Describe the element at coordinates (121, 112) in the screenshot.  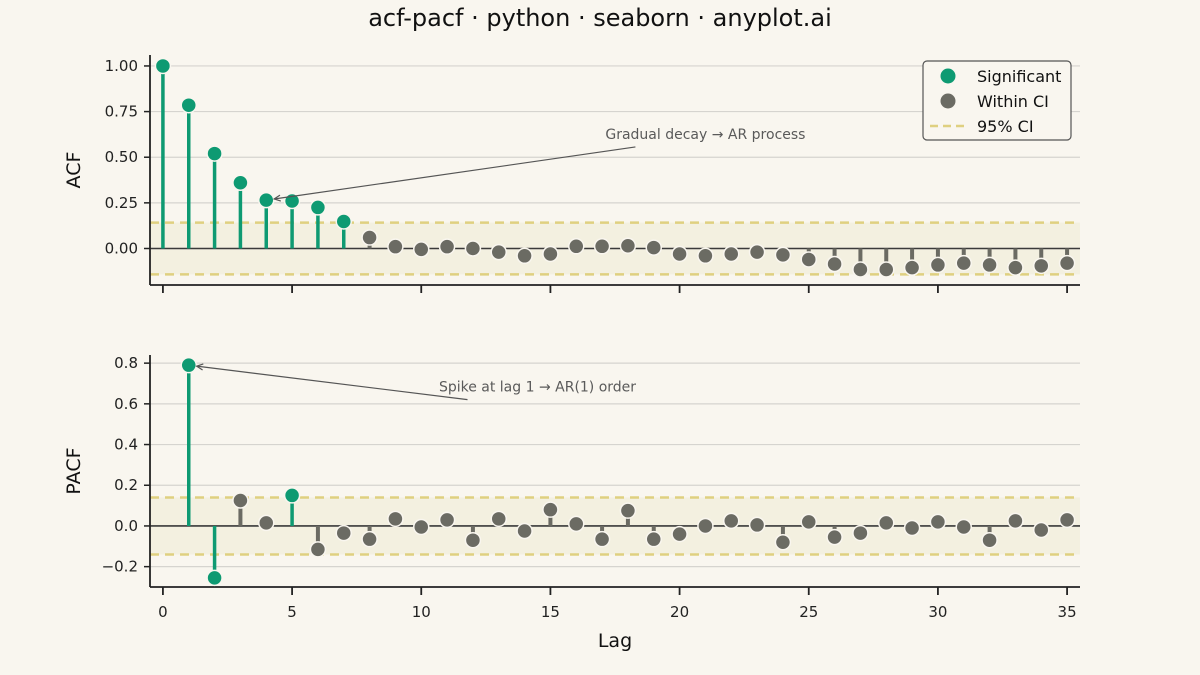
I see `y-tick-label: 0.75` at that location.